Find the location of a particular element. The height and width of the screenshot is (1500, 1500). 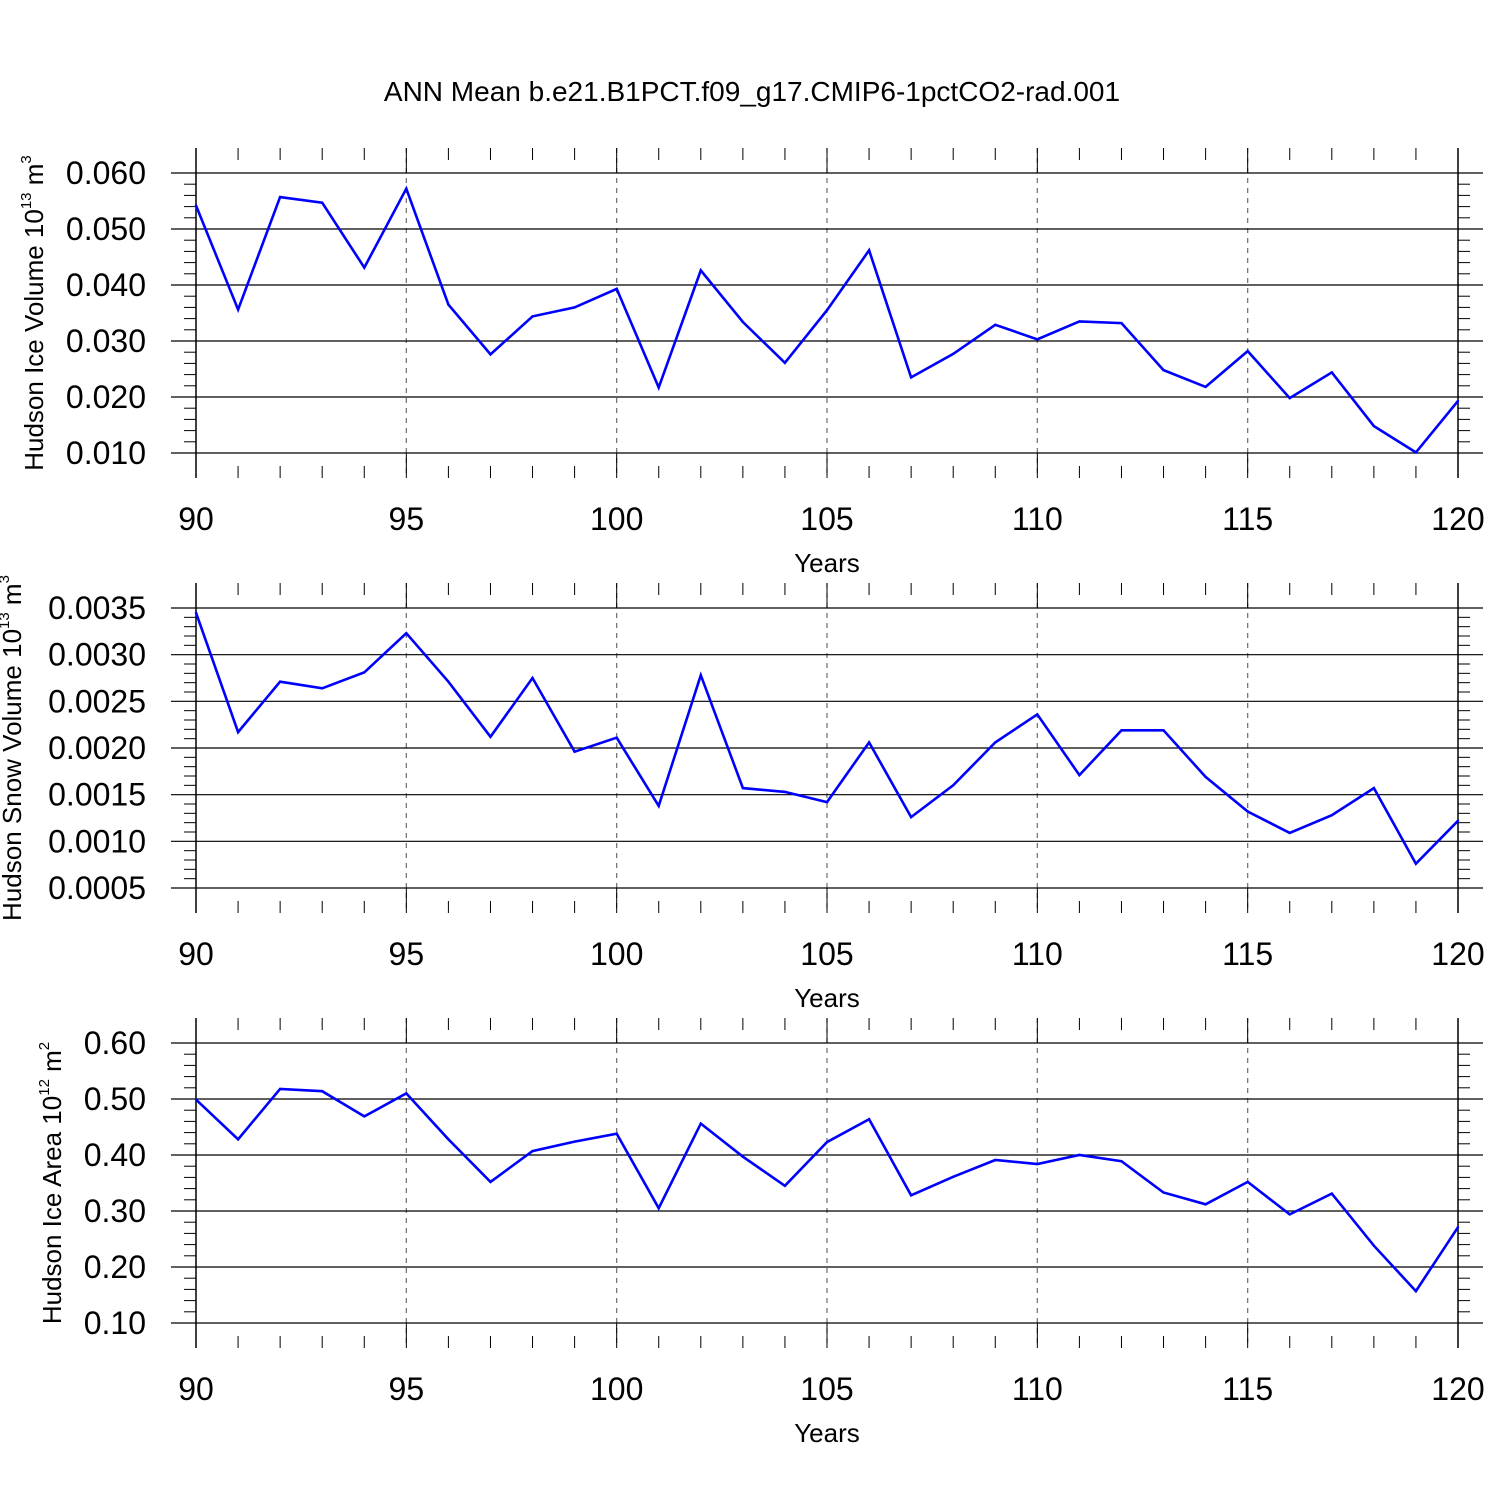

x-tick-label: 100 is located at coordinates (616, 954).